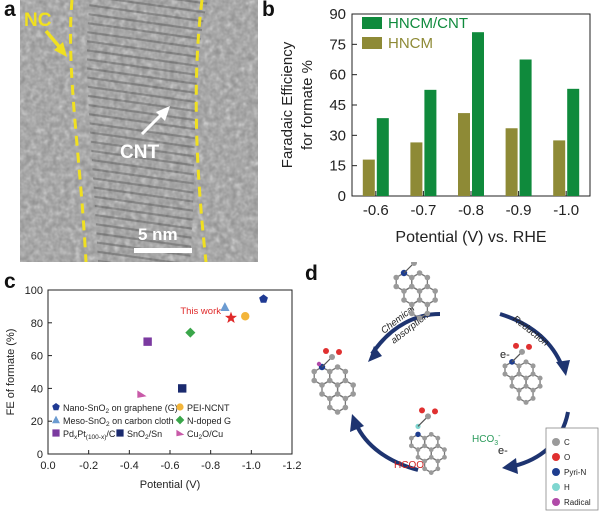  I want to click on cnt-arrow-icon, so click(155, 121).